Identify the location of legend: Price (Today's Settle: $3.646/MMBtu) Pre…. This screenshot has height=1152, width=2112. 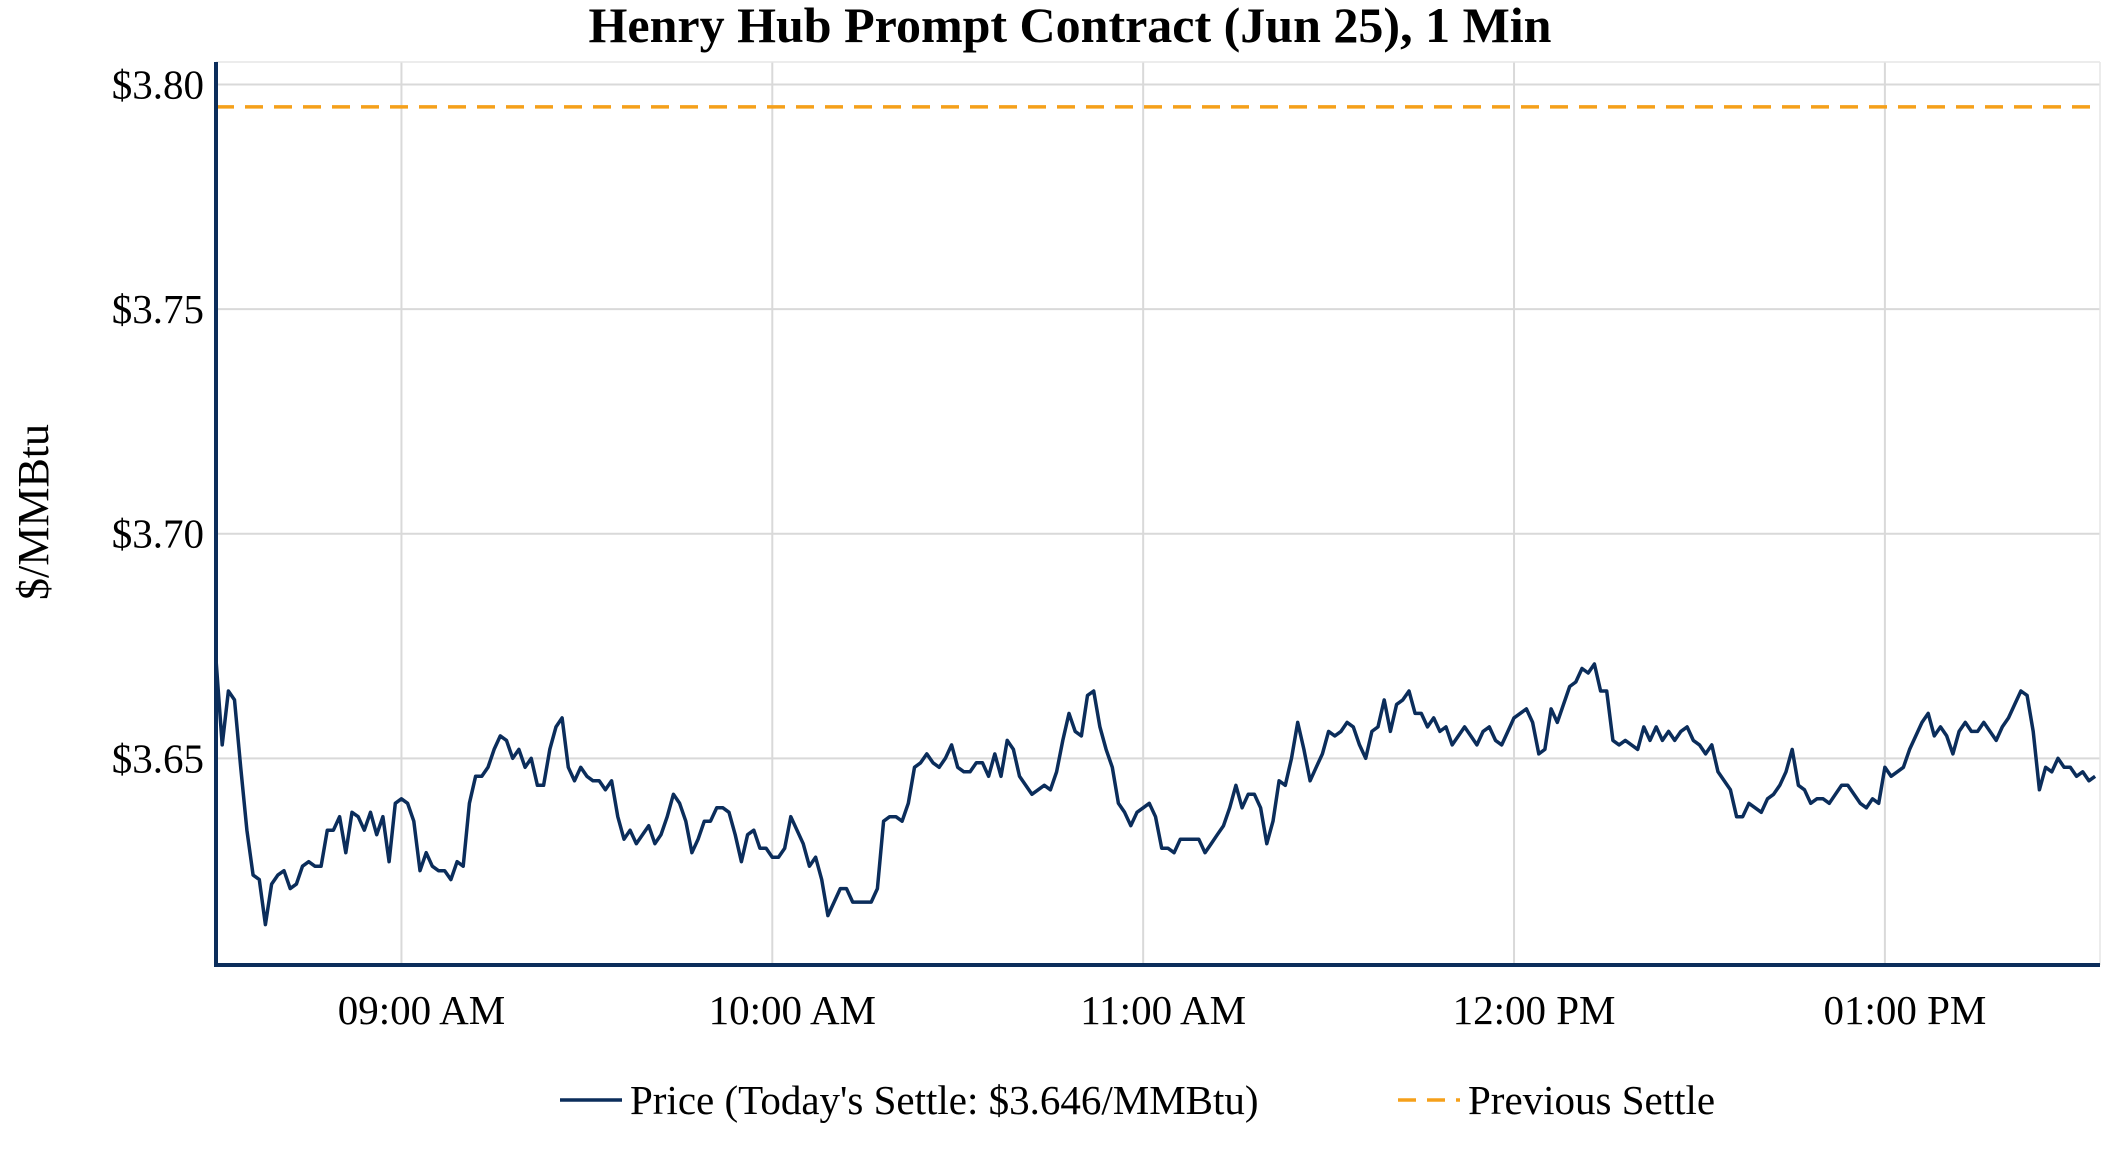
(1137, 1100).